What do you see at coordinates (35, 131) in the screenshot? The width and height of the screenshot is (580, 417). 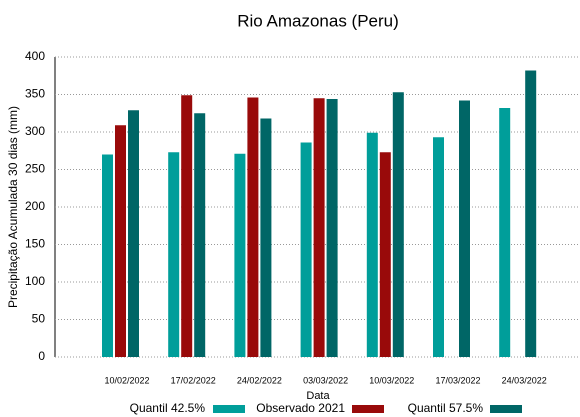 I see `y-tick-label: 300` at bounding box center [35, 131].